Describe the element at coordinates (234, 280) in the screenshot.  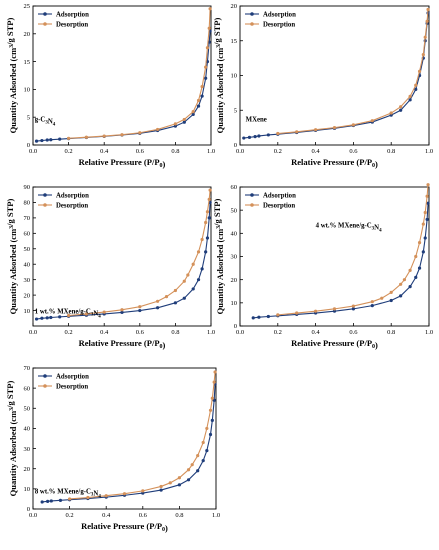
I see `y-tick-label: 20` at that location.